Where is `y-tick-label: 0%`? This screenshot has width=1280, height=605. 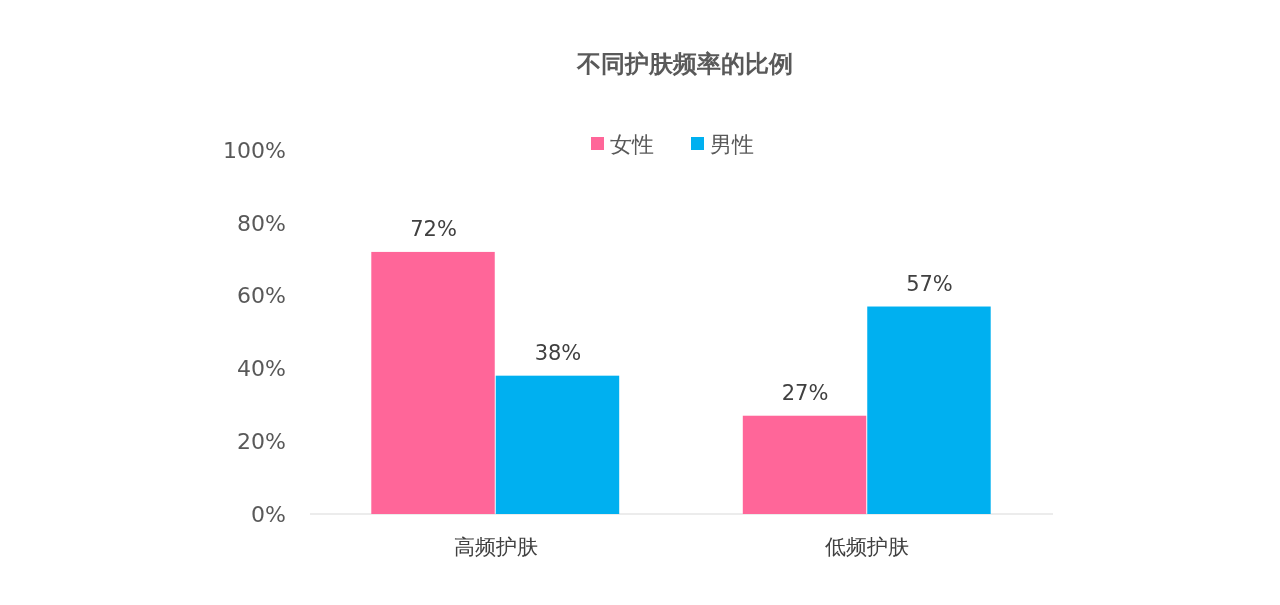 y-tick-label: 0% is located at coordinates (268, 514).